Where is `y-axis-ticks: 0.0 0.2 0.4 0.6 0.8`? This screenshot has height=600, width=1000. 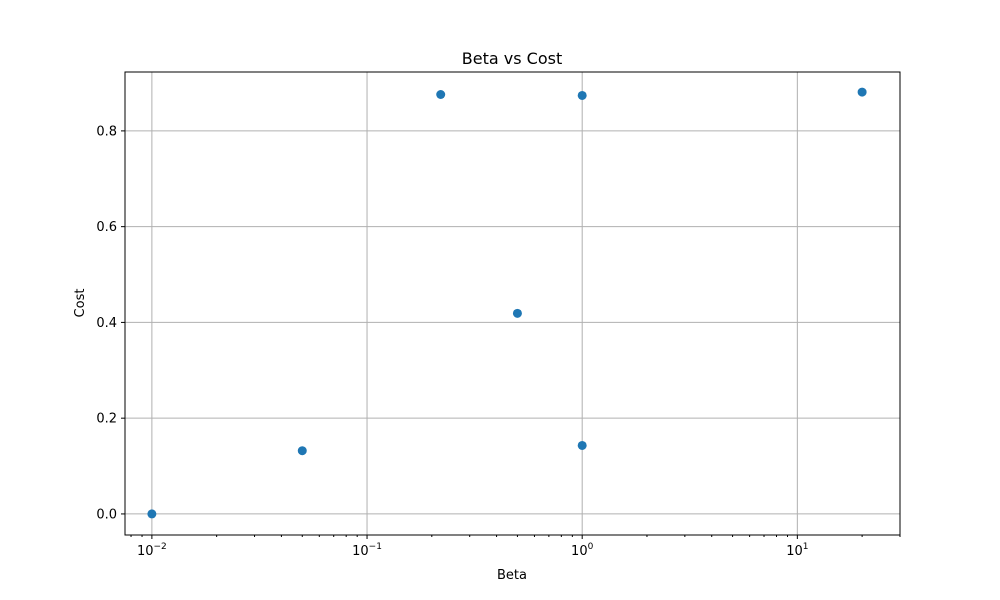 y-axis-ticks: 0.0 0.2 0.4 0.6 0.8 is located at coordinates (110, 323).